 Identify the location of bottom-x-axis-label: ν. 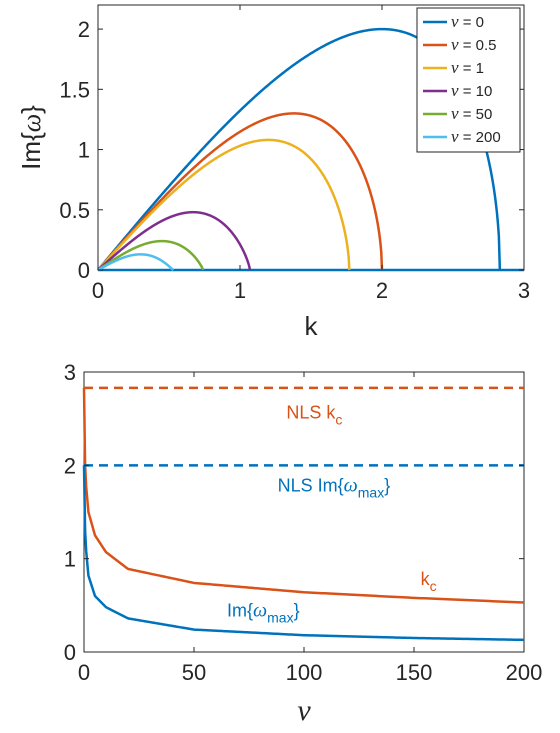
(304, 710).